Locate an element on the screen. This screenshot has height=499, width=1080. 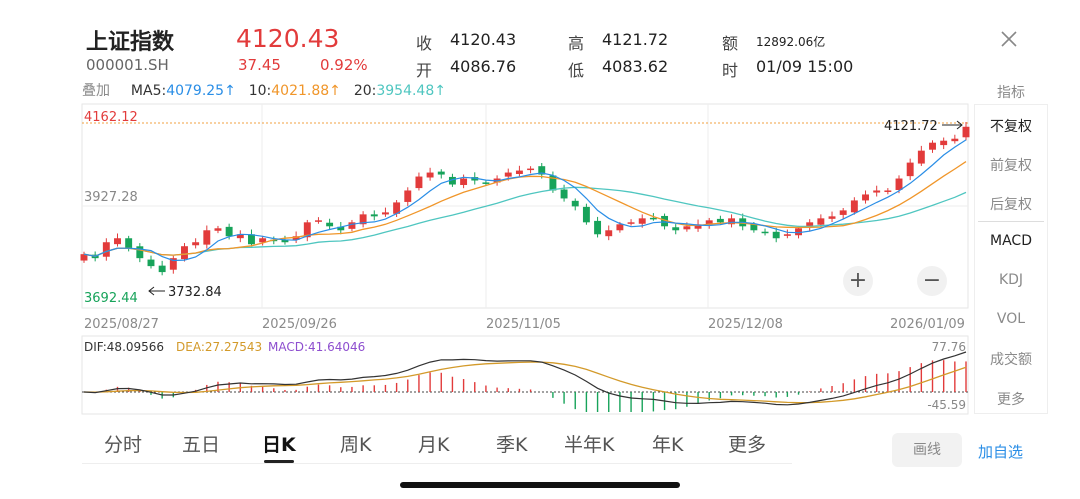
ma20-arrow-icon: ↑ is located at coordinates (440, 91).